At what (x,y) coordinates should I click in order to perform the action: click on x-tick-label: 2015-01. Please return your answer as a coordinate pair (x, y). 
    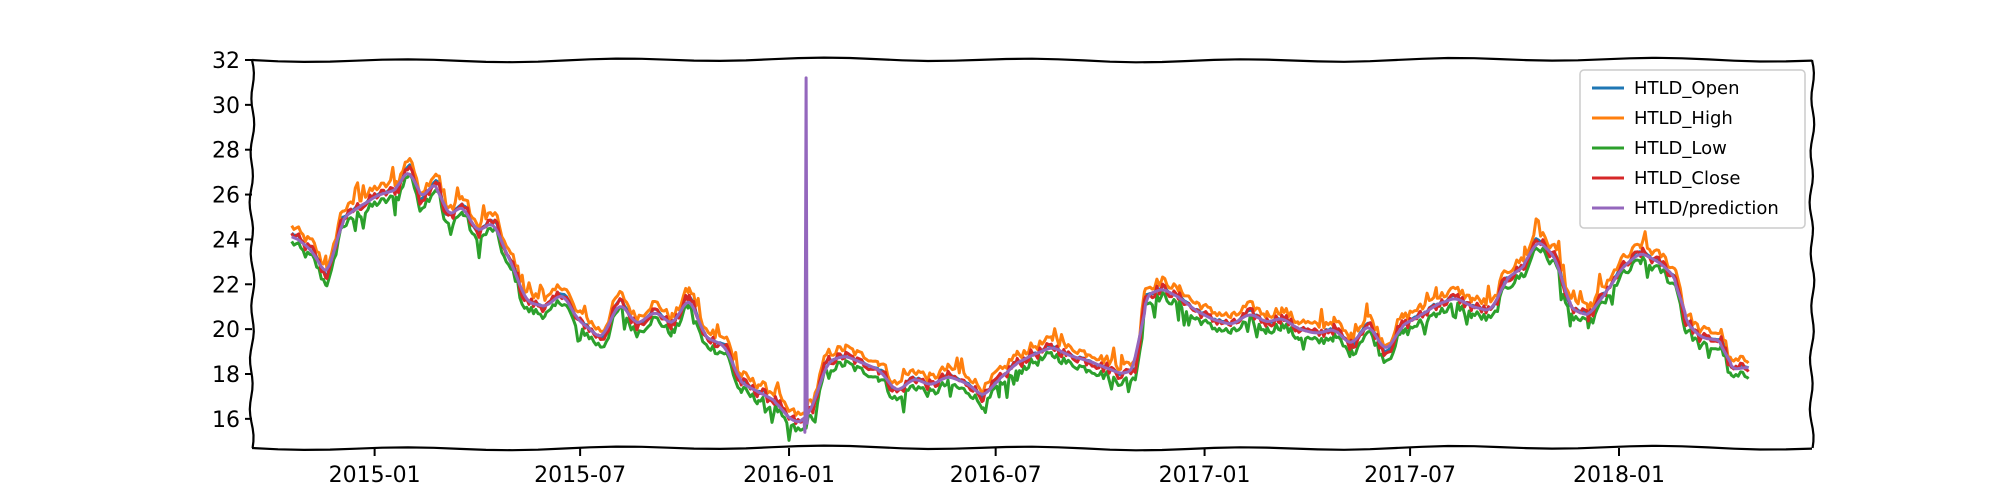
    Looking at the image, I should click on (375, 475).